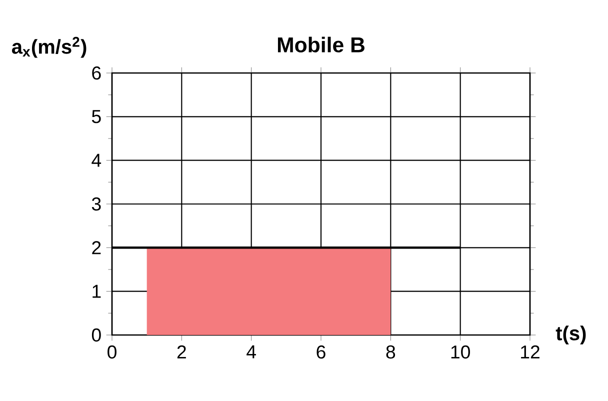 The image size is (608, 401). Describe the element at coordinates (460, 352) in the screenshot. I see `x-tick-label: 10` at that location.